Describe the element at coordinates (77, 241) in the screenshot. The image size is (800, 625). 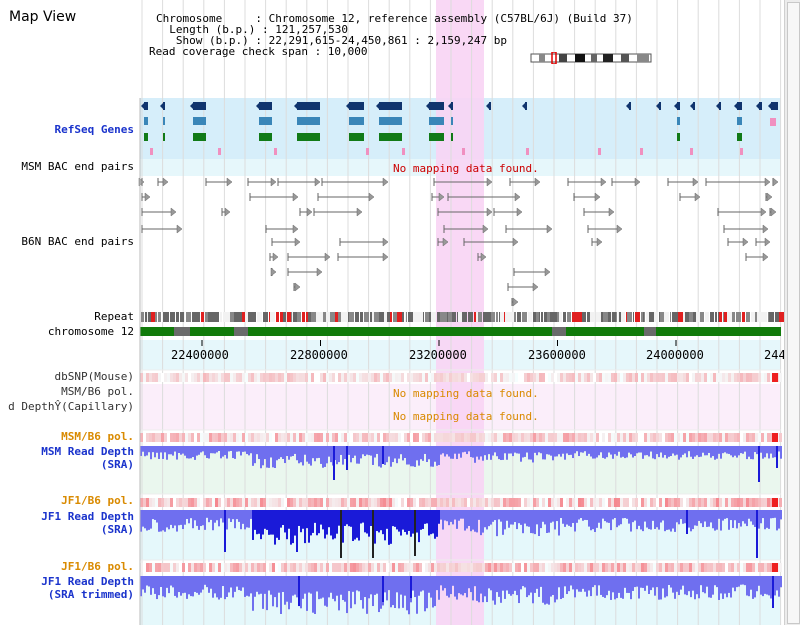
I see `b6n-bac-end-pairs-label: B6N BAC end pairs` at that location.